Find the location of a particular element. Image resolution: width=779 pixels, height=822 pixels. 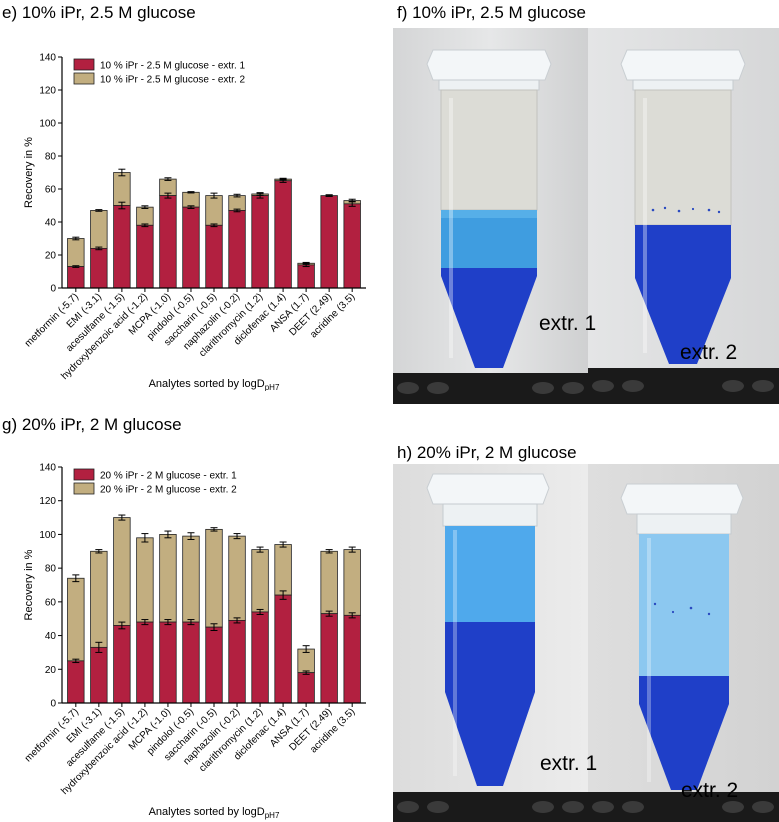

legend-label: 20 % iPr - 2 M glucose - extr. 2 is located at coordinates (168, 490).